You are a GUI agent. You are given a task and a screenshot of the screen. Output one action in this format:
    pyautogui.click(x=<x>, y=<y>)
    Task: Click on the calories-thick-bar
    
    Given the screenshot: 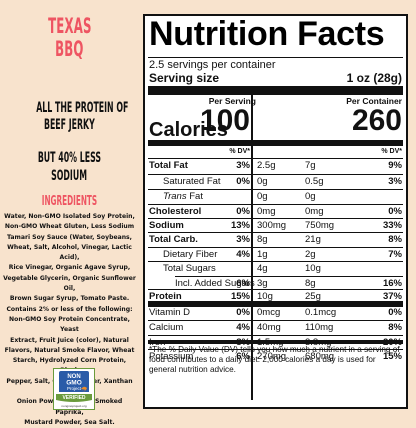 What is the action you would take?
    pyautogui.click(x=275, y=143)
    